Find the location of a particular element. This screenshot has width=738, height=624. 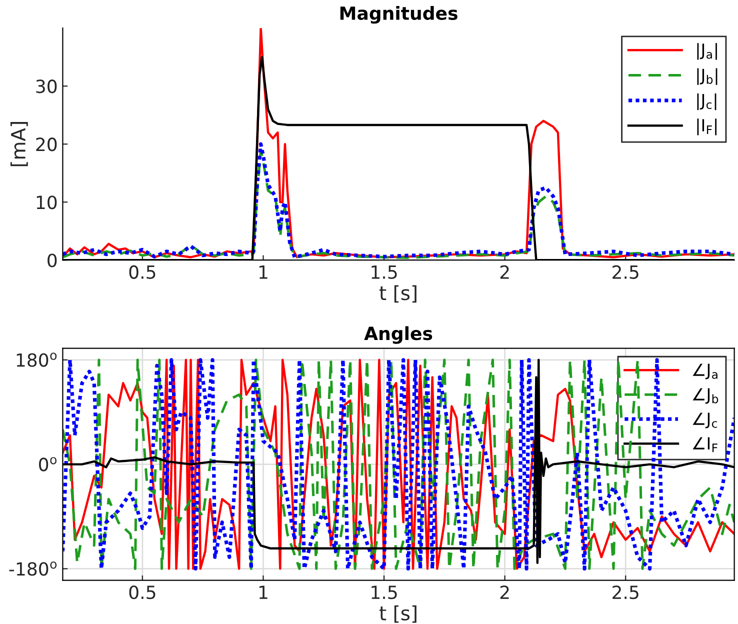

y-tick-label: 180$^{o}$ is located at coordinates (36, 359).